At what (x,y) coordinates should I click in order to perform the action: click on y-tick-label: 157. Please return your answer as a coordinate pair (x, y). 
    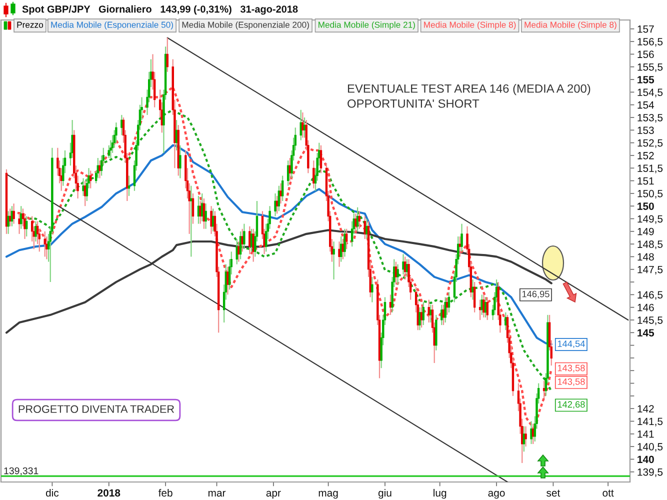
    Looking at the image, I should click on (646, 29).